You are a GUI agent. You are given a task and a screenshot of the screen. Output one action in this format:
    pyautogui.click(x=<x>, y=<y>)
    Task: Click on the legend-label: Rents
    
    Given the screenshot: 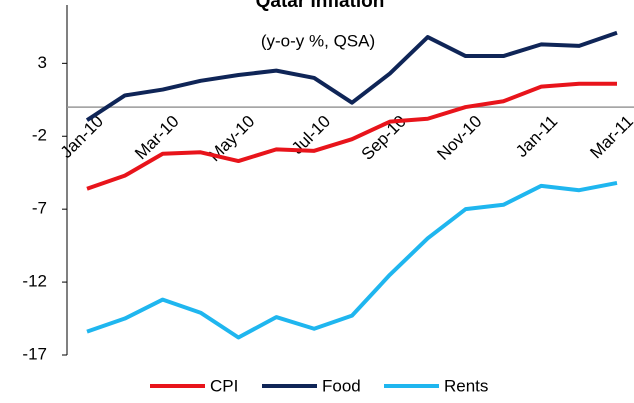 What is the action you would take?
    pyautogui.click(x=466, y=385)
    